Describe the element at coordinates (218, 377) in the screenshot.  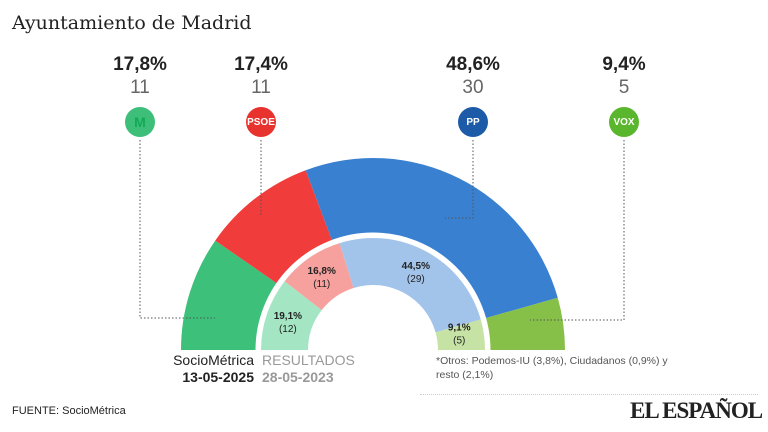
I see `legend-survey-date: 13-05-2025` at that location.